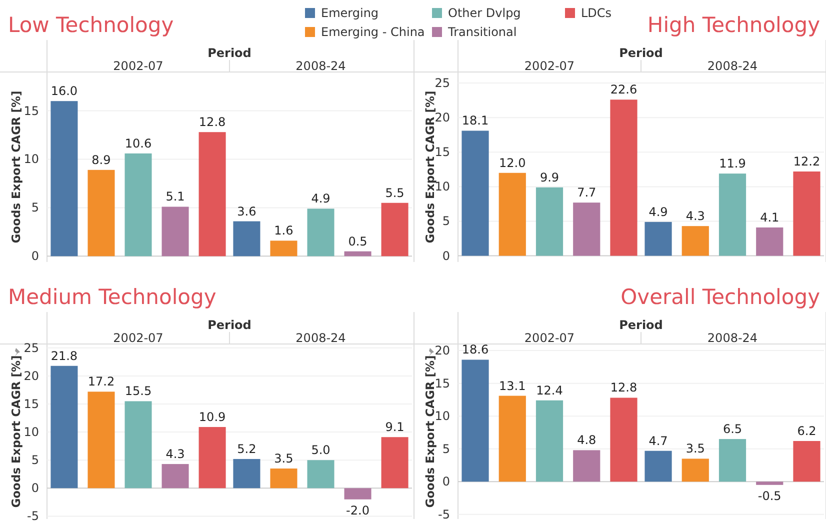 This screenshot has width=826, height=527. I want to click on data-label: 0.5, so click(358, 241).